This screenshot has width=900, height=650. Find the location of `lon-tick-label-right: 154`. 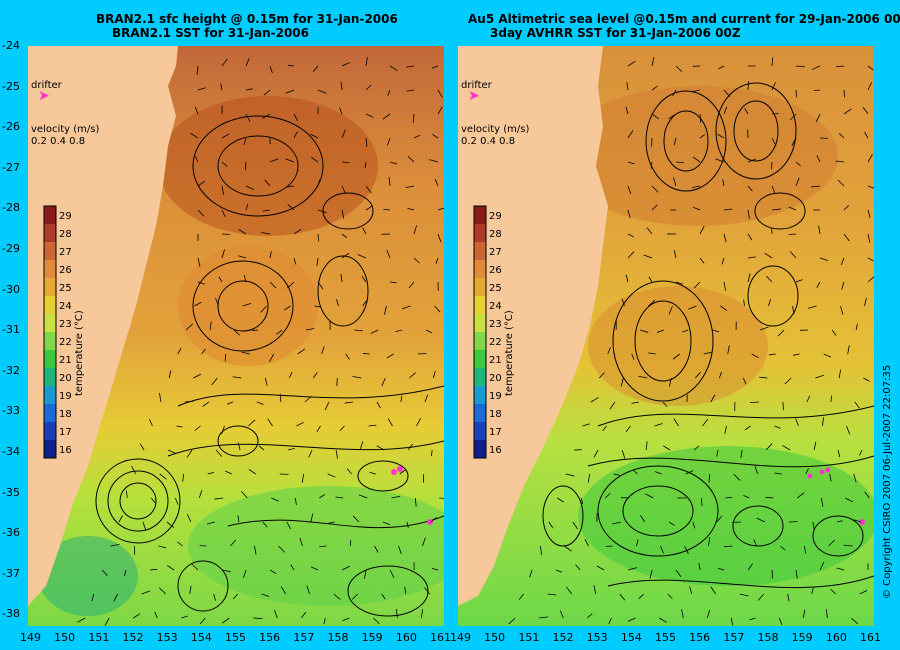

lon-tick-label-right: 154 is located at coordinates (631, 637).